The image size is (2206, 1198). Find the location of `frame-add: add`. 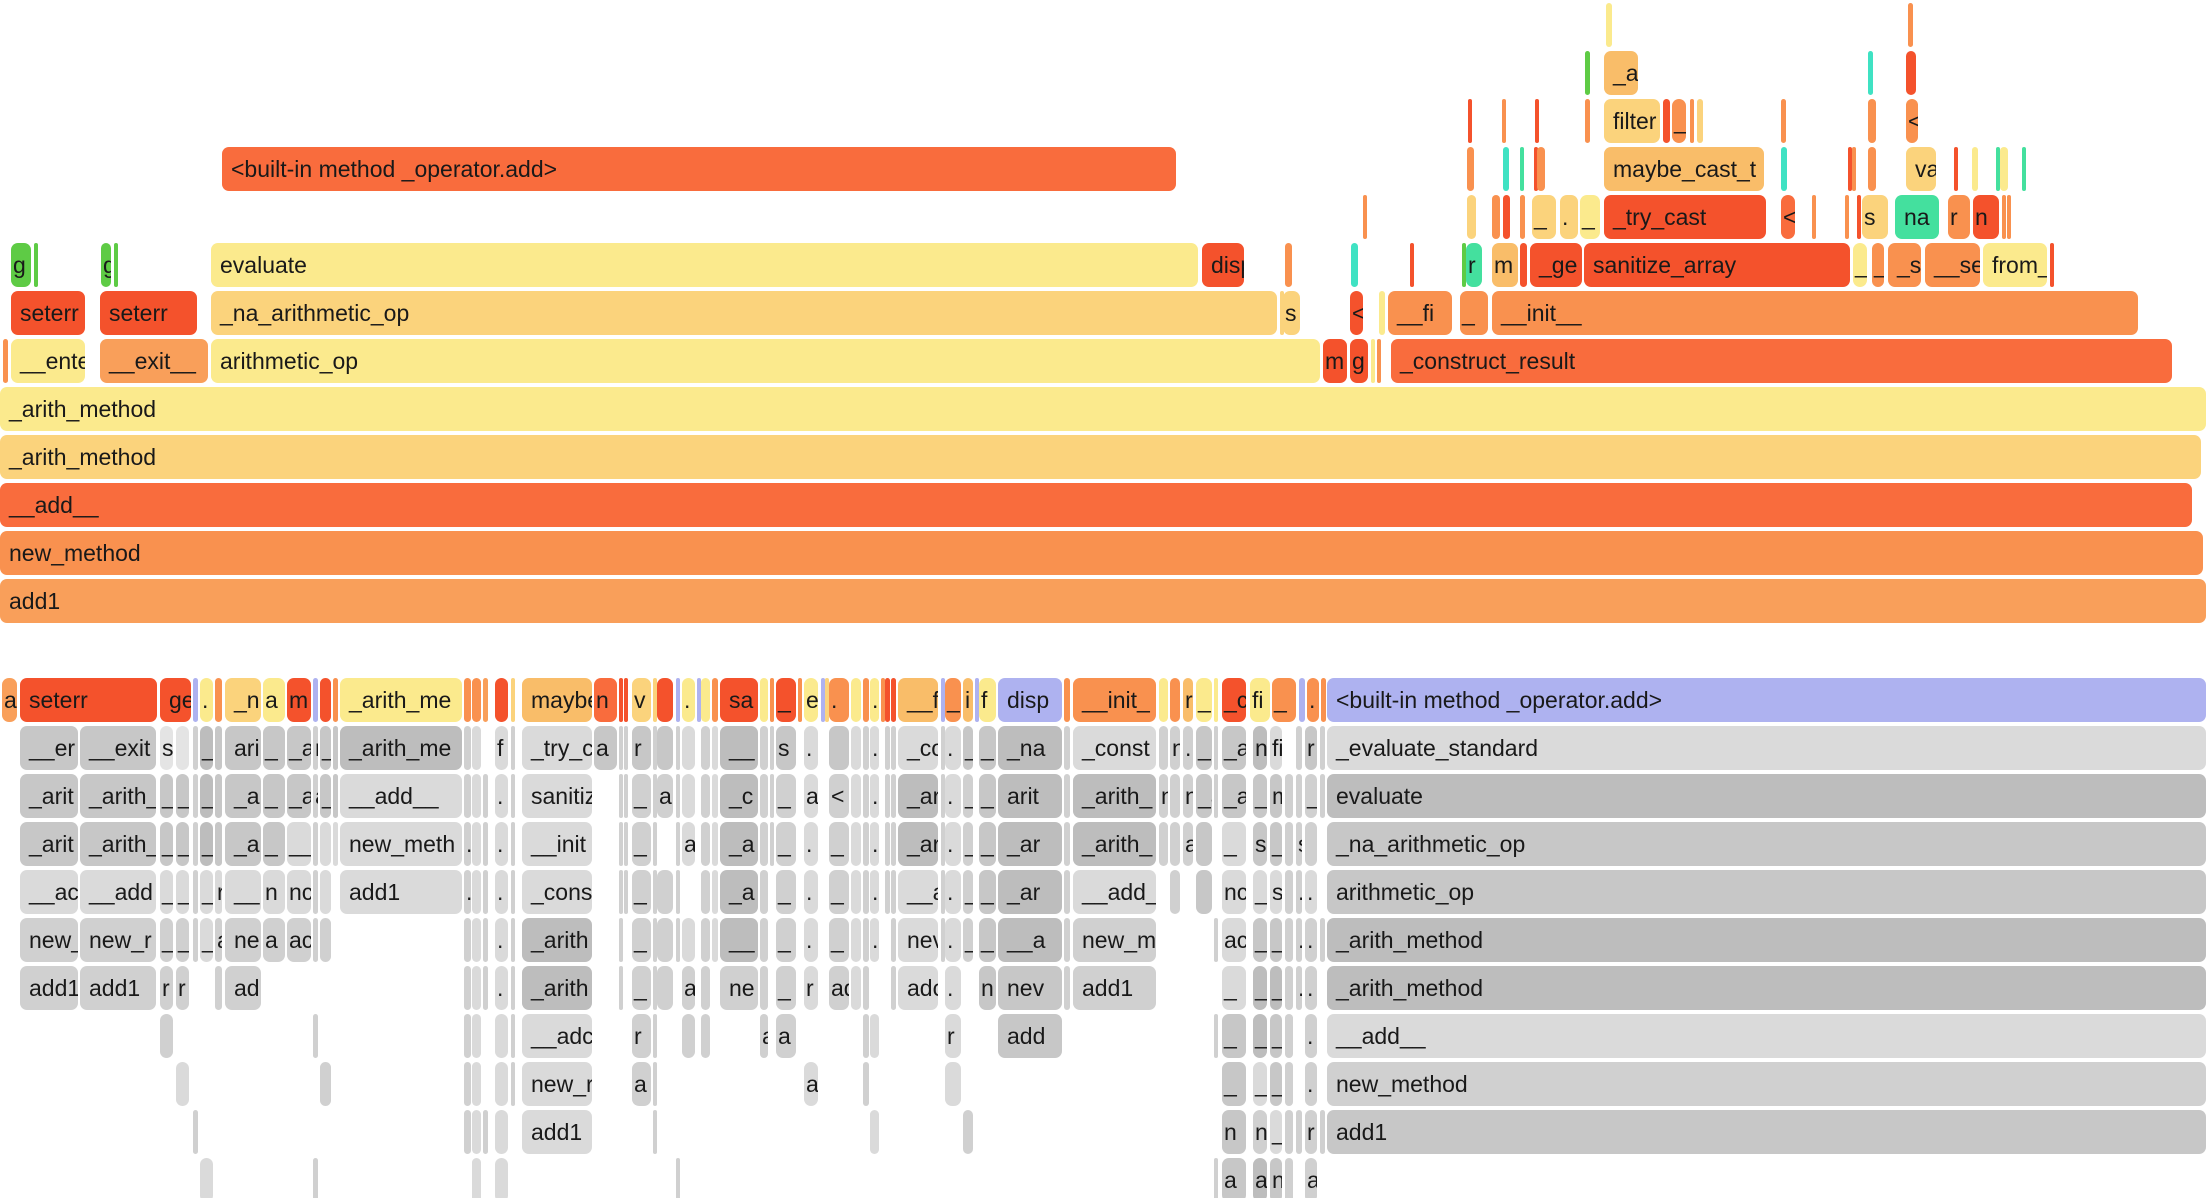

frame-add: add is located at coordinates (1030, 1036).